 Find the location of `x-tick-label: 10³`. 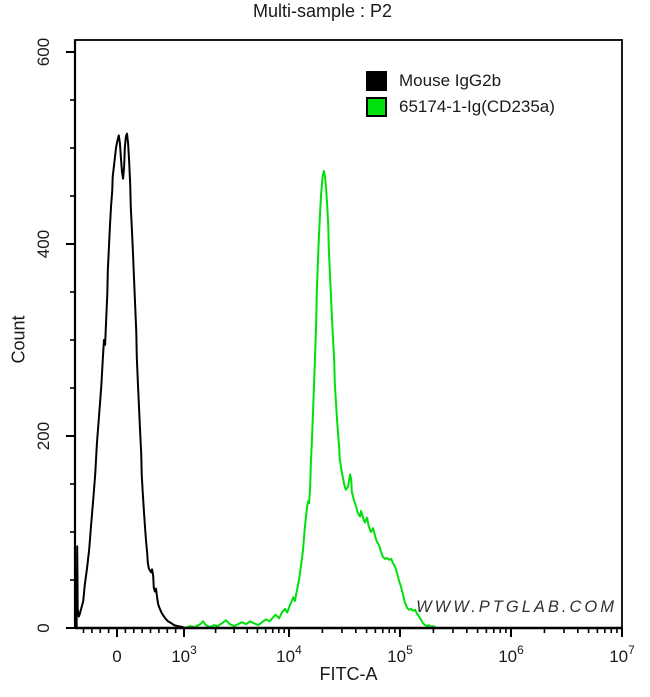

x-tick-label: 10³ is located at coordinates (184, 654).